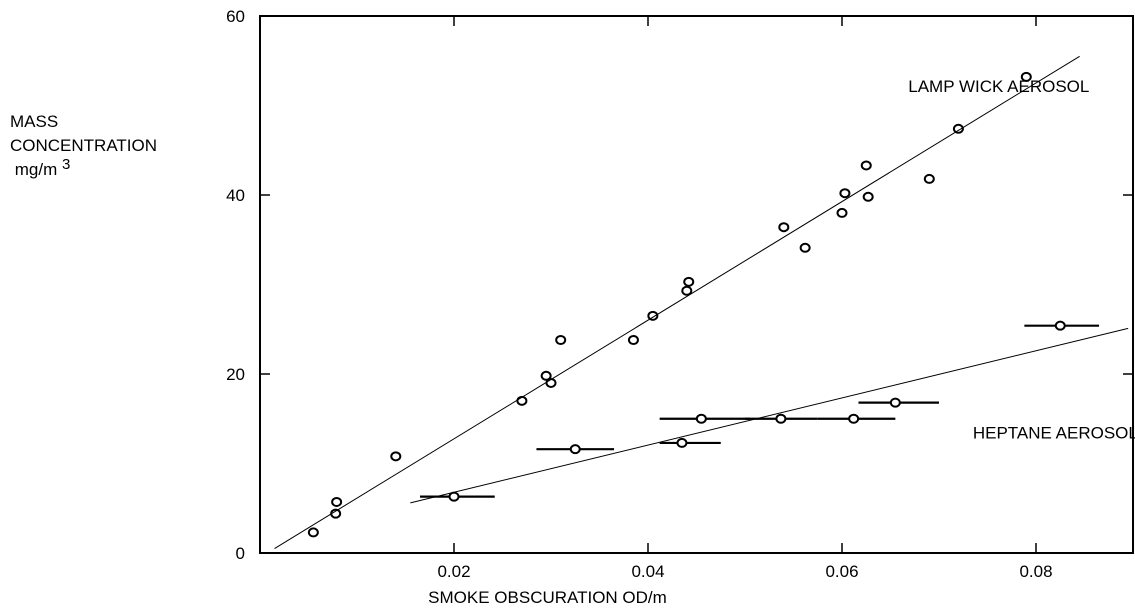 The height and width of the screenshot is (614, 1135). I want to click on y-tick-label: 20, so click(235, 374).